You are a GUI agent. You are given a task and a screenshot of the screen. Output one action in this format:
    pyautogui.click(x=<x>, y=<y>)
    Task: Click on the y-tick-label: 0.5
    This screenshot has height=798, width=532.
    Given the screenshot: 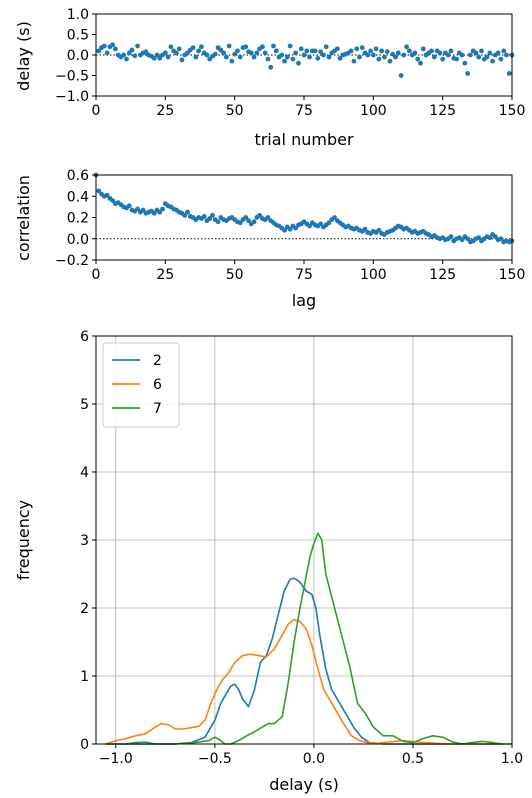 What is the action you would take?
    pyautogui.click(x=78, y=36)
    